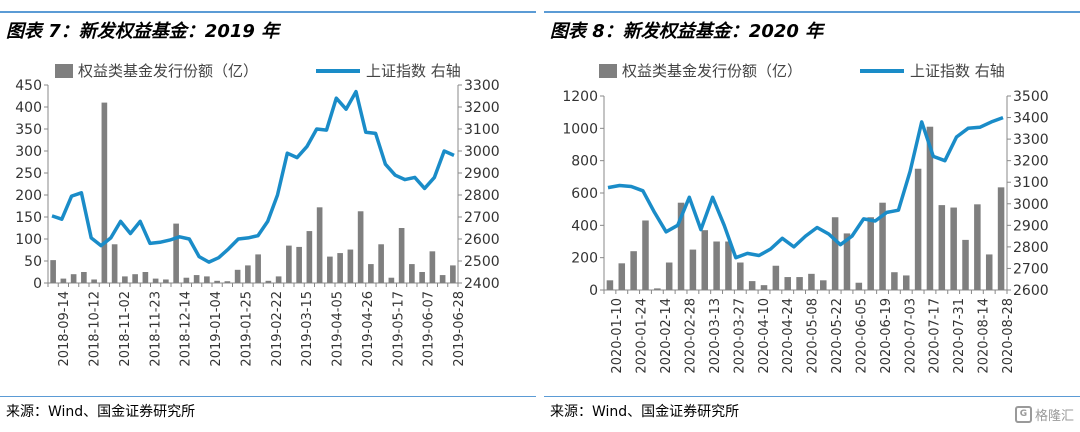 Image resolution: width=1080 pixels, height=432 pixels. What do you see at coordinates (645, 412) in the screenshot?
I see `chart-source: 来源：Wind、国金证券研究所` at bounding box center [645, 412].